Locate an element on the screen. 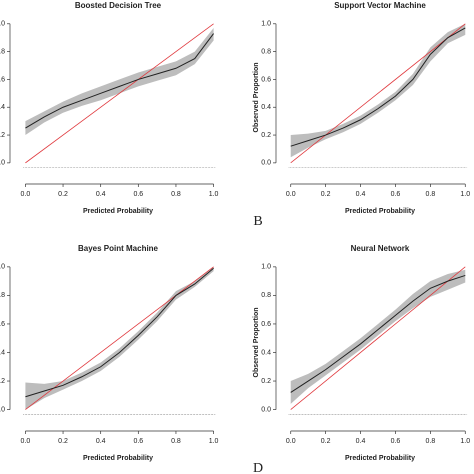  chart-title: Support Vector Machine is located at coordinates (380, 5).